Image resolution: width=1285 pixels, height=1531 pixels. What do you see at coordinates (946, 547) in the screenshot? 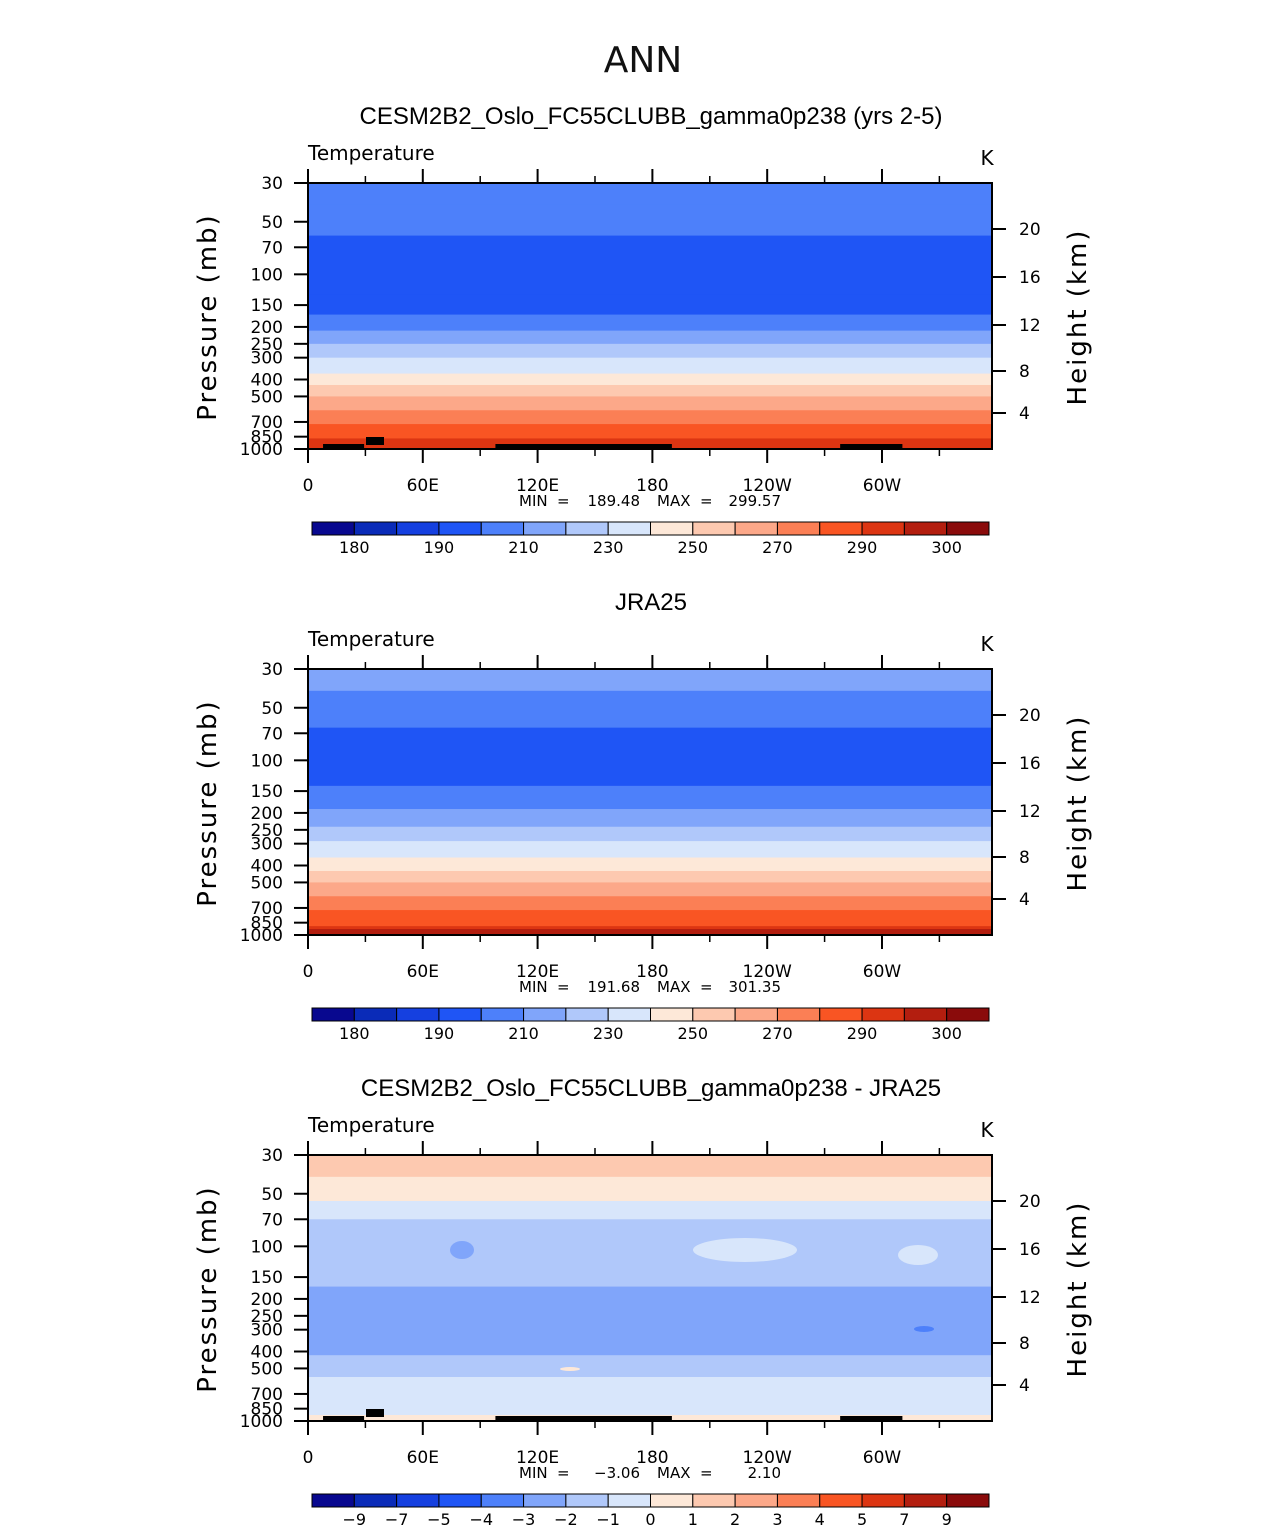
I see `colorbar-label: 300` at bounding box center [946, 547].